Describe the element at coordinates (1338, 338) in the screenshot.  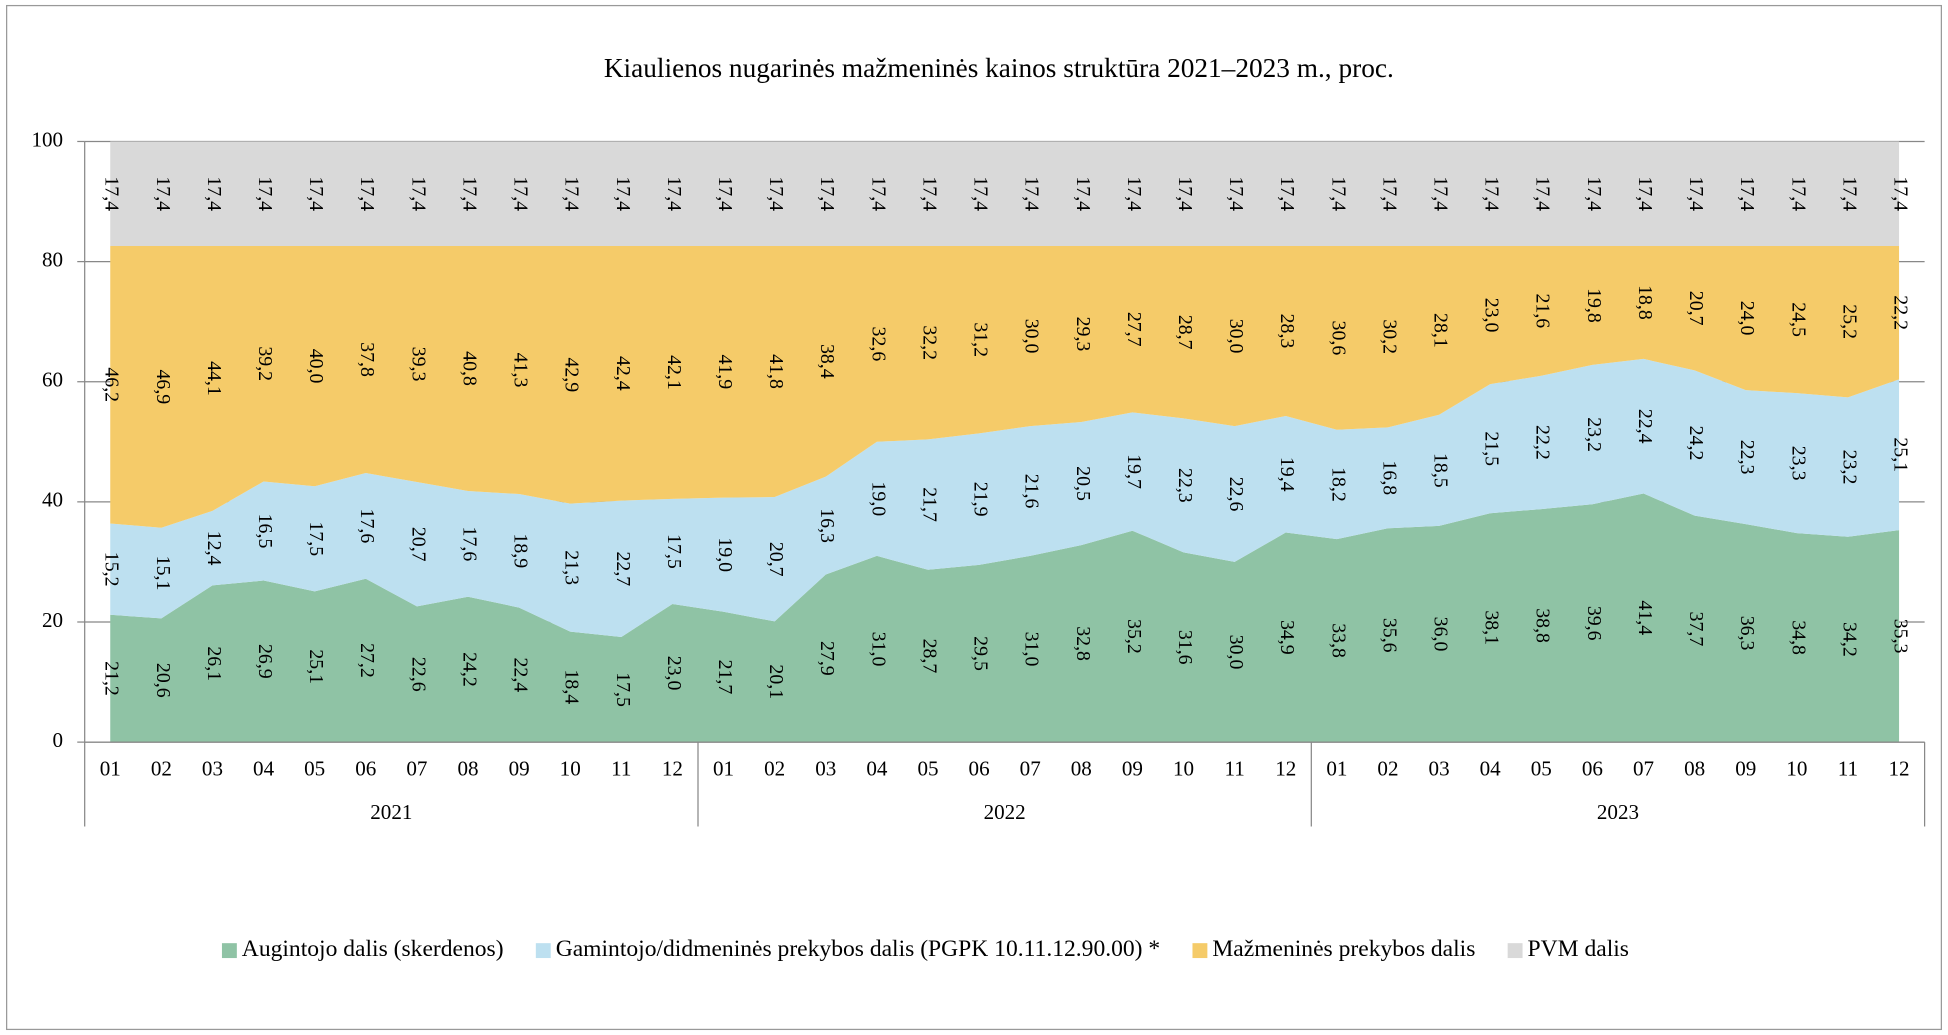
I see `data-label: 30,6` at that location.